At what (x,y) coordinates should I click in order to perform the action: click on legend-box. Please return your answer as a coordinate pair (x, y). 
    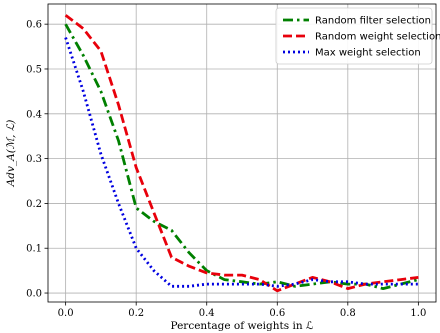
    Looking at the image, I should click on (354, 36).